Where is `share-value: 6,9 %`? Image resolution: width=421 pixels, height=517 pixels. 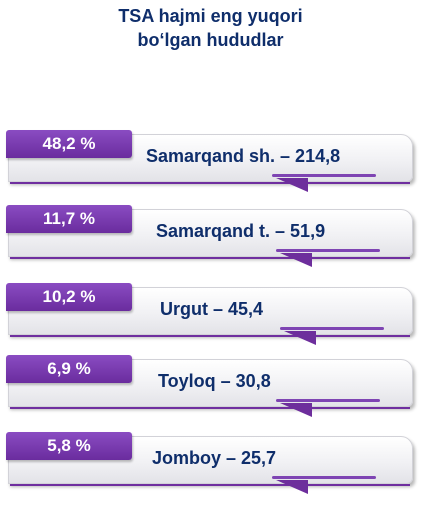
share-value: 6,9 % is located at coordinates (69, 368).